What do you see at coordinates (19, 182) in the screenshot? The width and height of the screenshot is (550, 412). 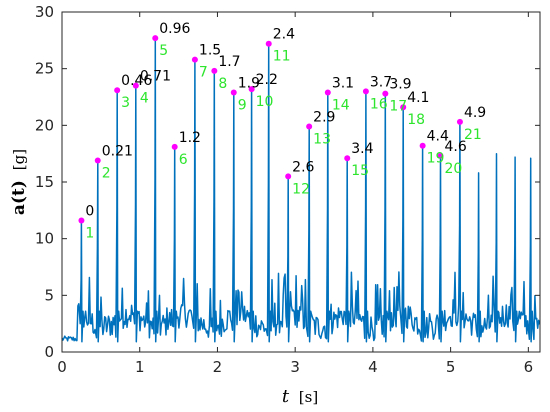 I see `y-axis-label: a(t) [g]` at bounding box center [19, 182].